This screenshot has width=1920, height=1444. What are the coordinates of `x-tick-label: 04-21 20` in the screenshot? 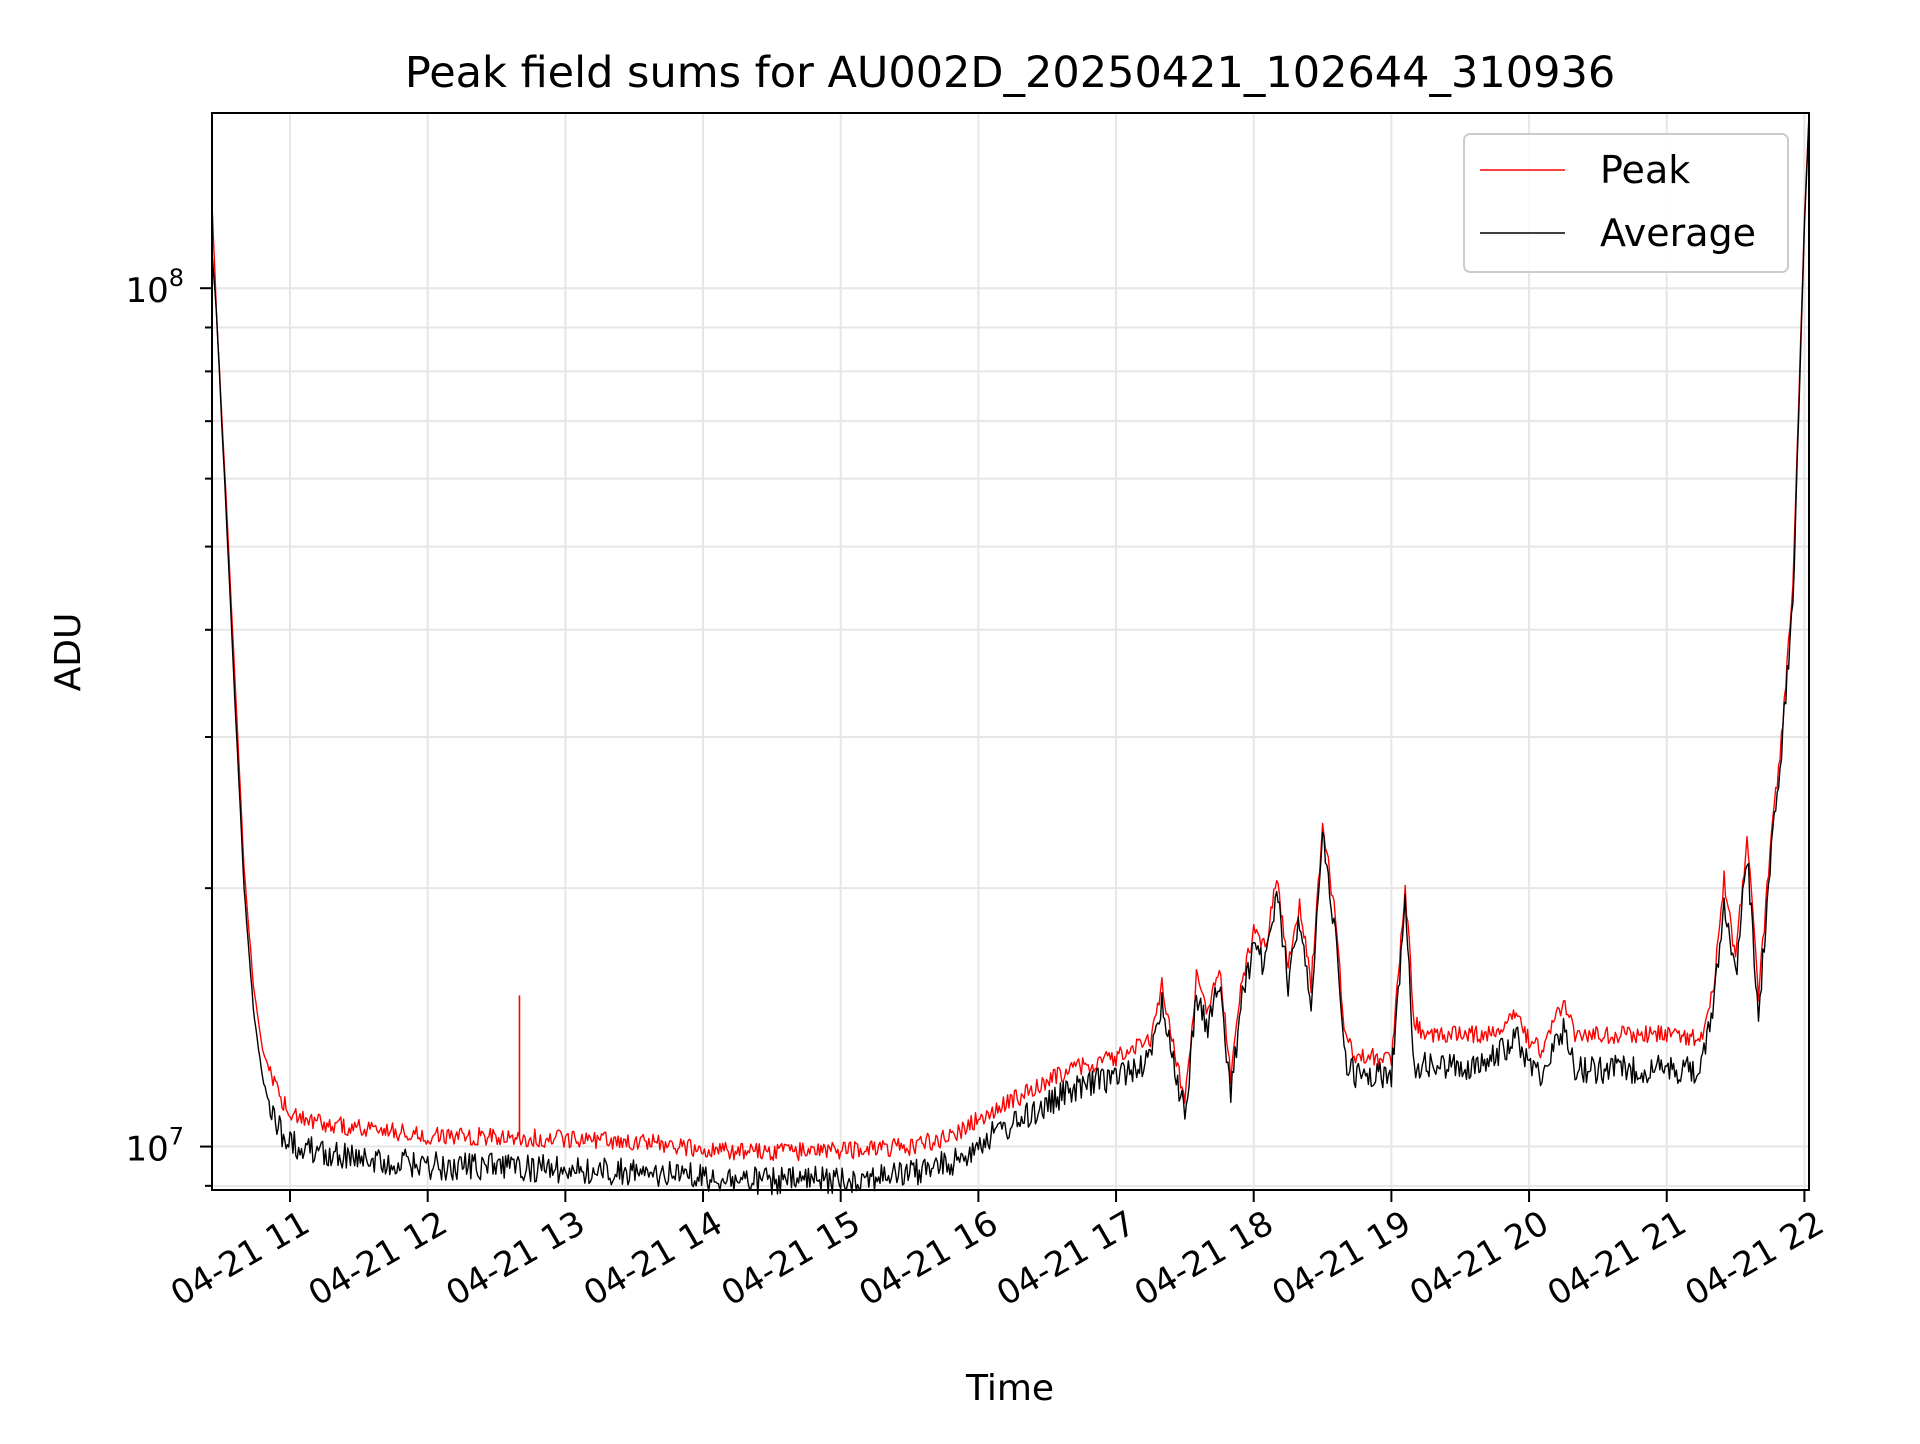 It's located at (1479, 1258).